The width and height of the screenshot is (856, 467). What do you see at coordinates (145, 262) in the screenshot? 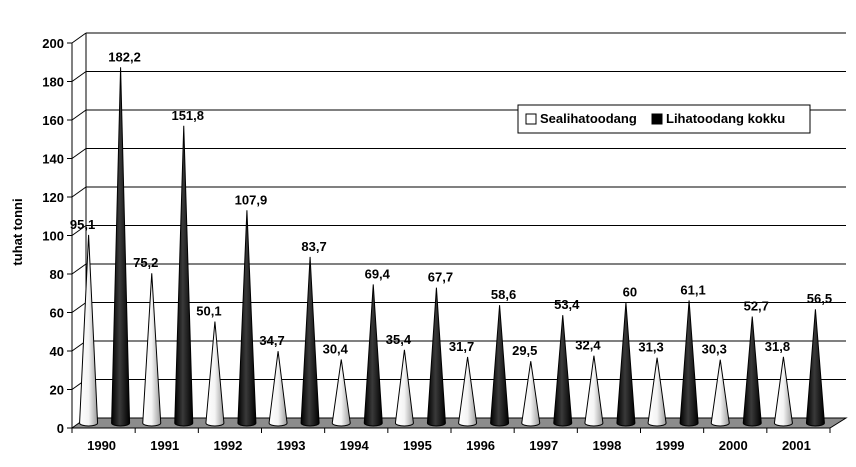
I see `data-label-sealihatoodang: 75,2` at bounding box center [145, 262].